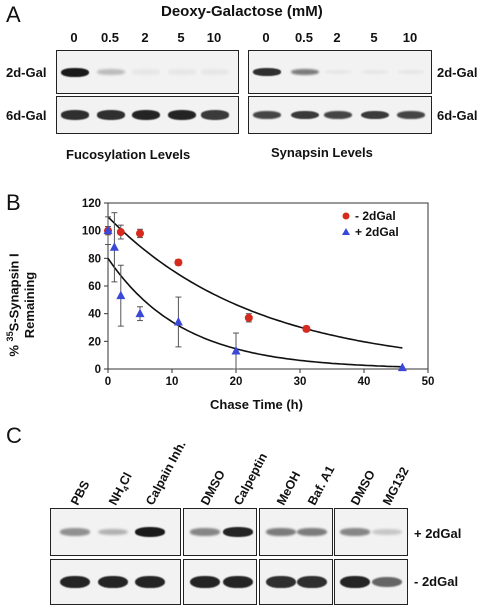 The width and height of the screenshot is (493, 606). Describe the element at coordinates (375, 216) in the screenshot. I see `legend-label-minus: - 2dGal` at that location.